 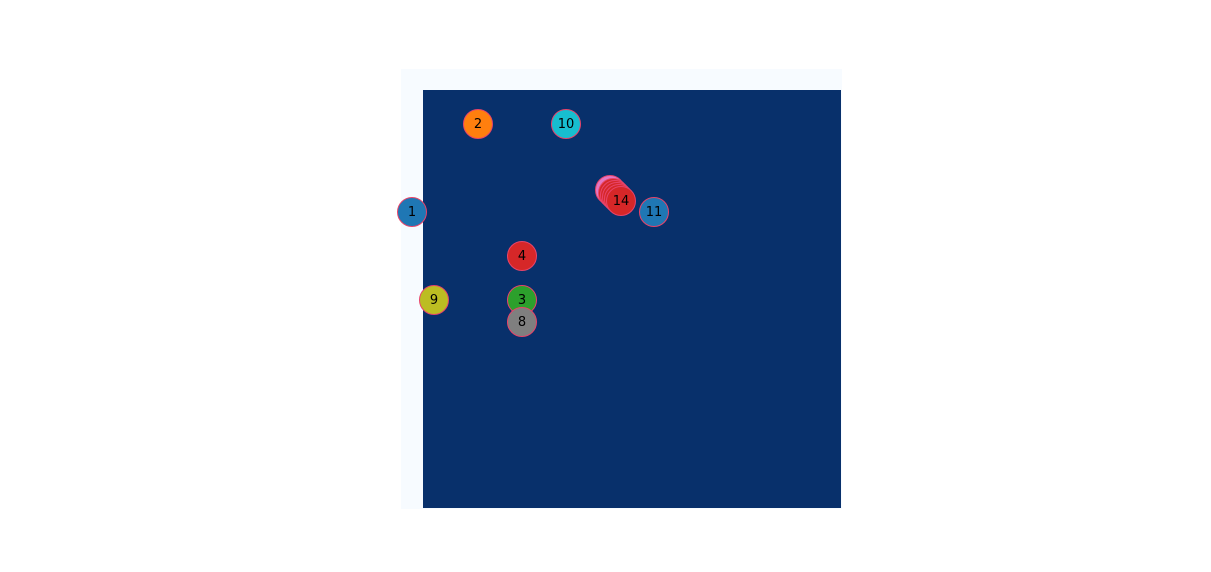 I want to click on node-1: 1, so click(x=412, y=212).